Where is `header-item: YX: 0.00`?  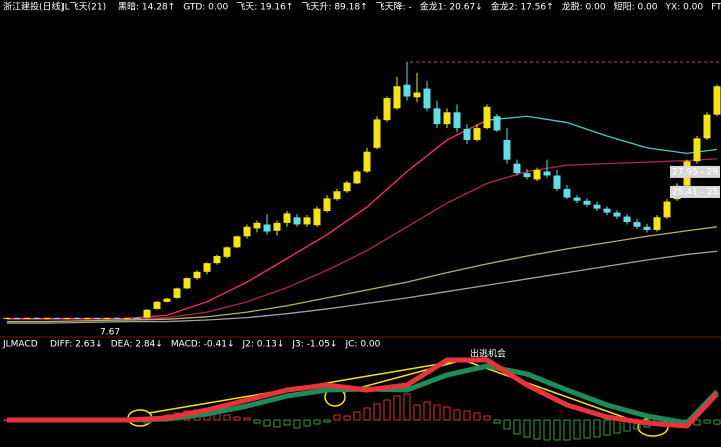
header-item: YX: 0.00 is located at coordinates (684, 8).